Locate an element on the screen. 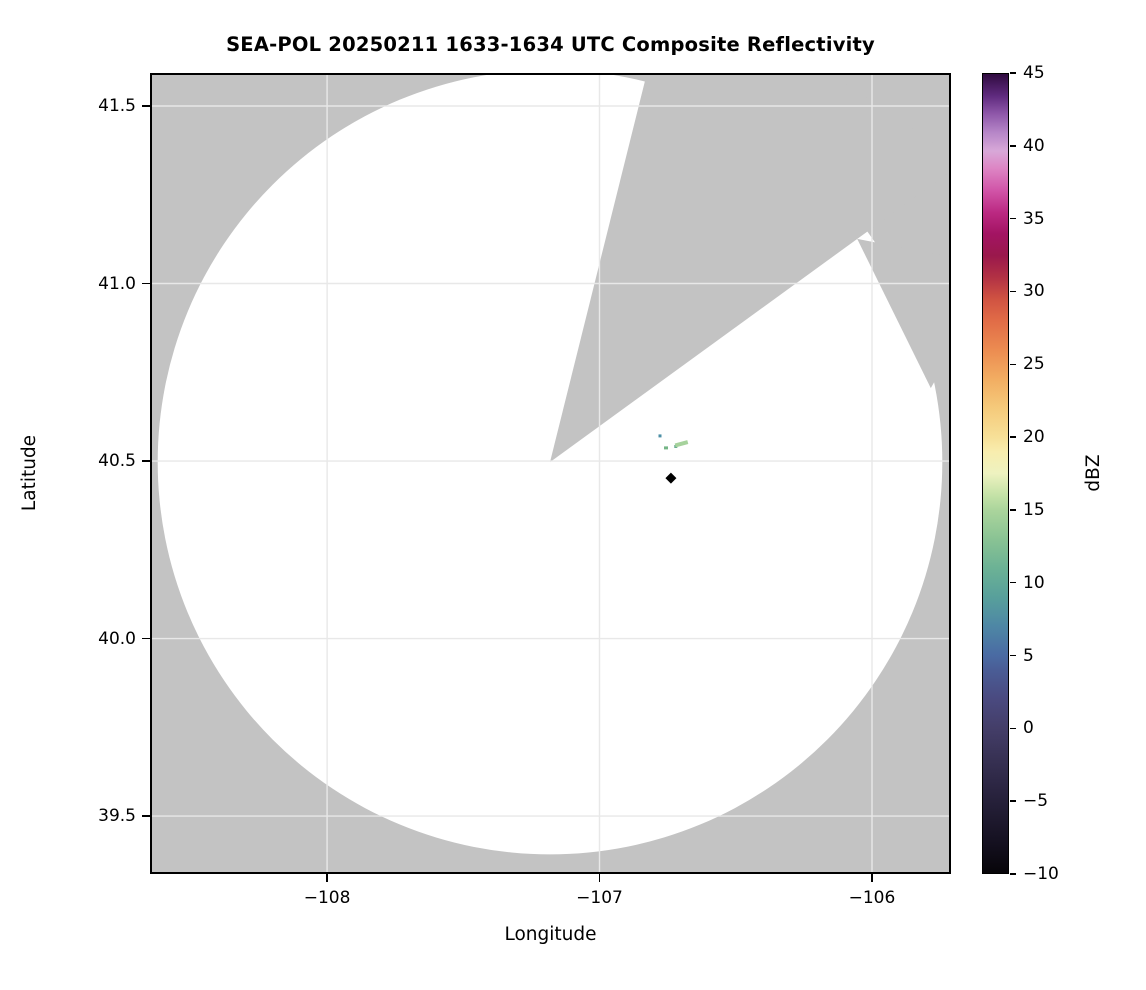  colorbar-tick-label: 0 is located at coordinates (1028, 728).